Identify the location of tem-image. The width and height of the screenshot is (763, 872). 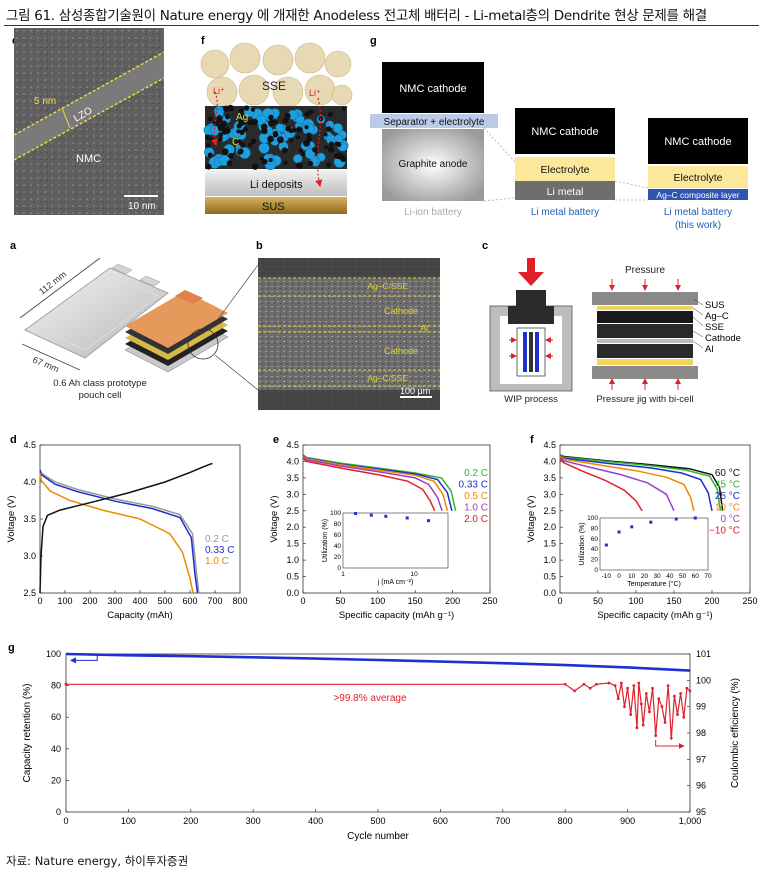
(89, 121).